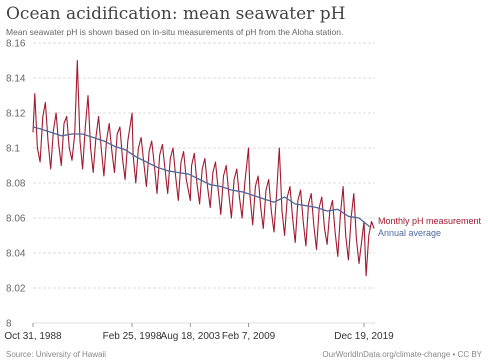  I want to click on y-tick-label: 8, so click(9, 324).